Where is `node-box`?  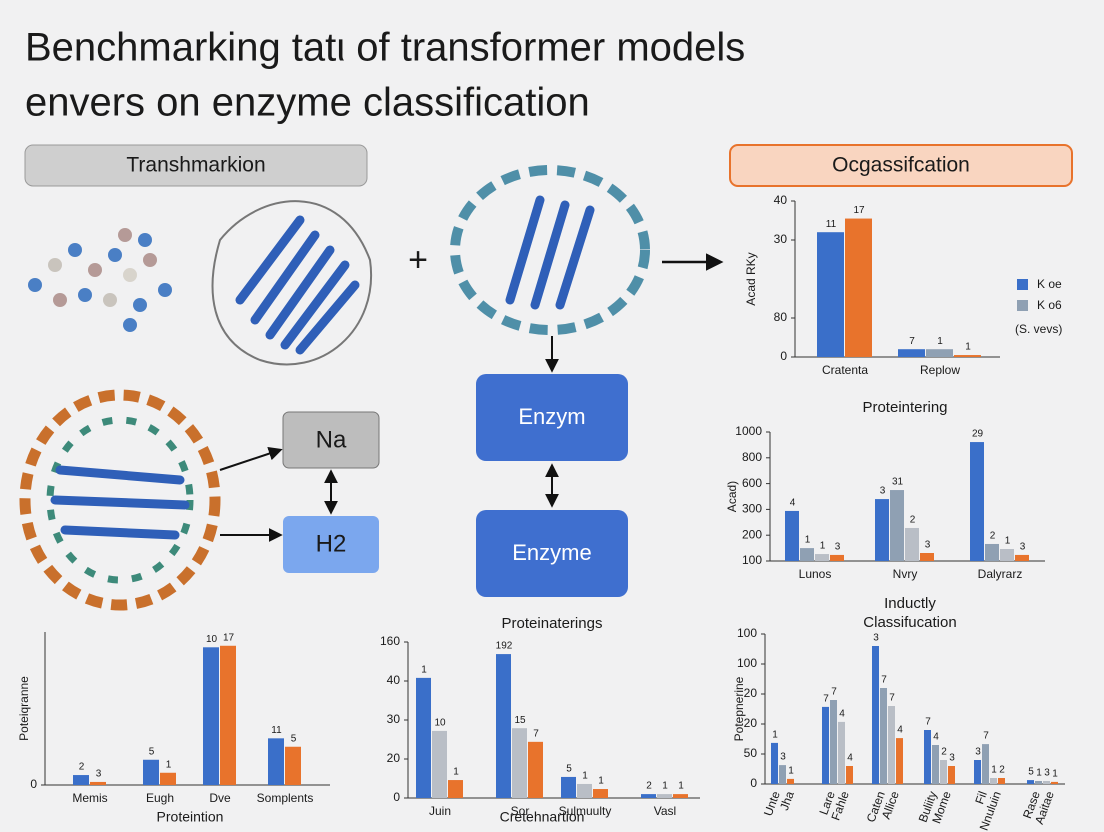
node-box is located at coordinates (331, 544).